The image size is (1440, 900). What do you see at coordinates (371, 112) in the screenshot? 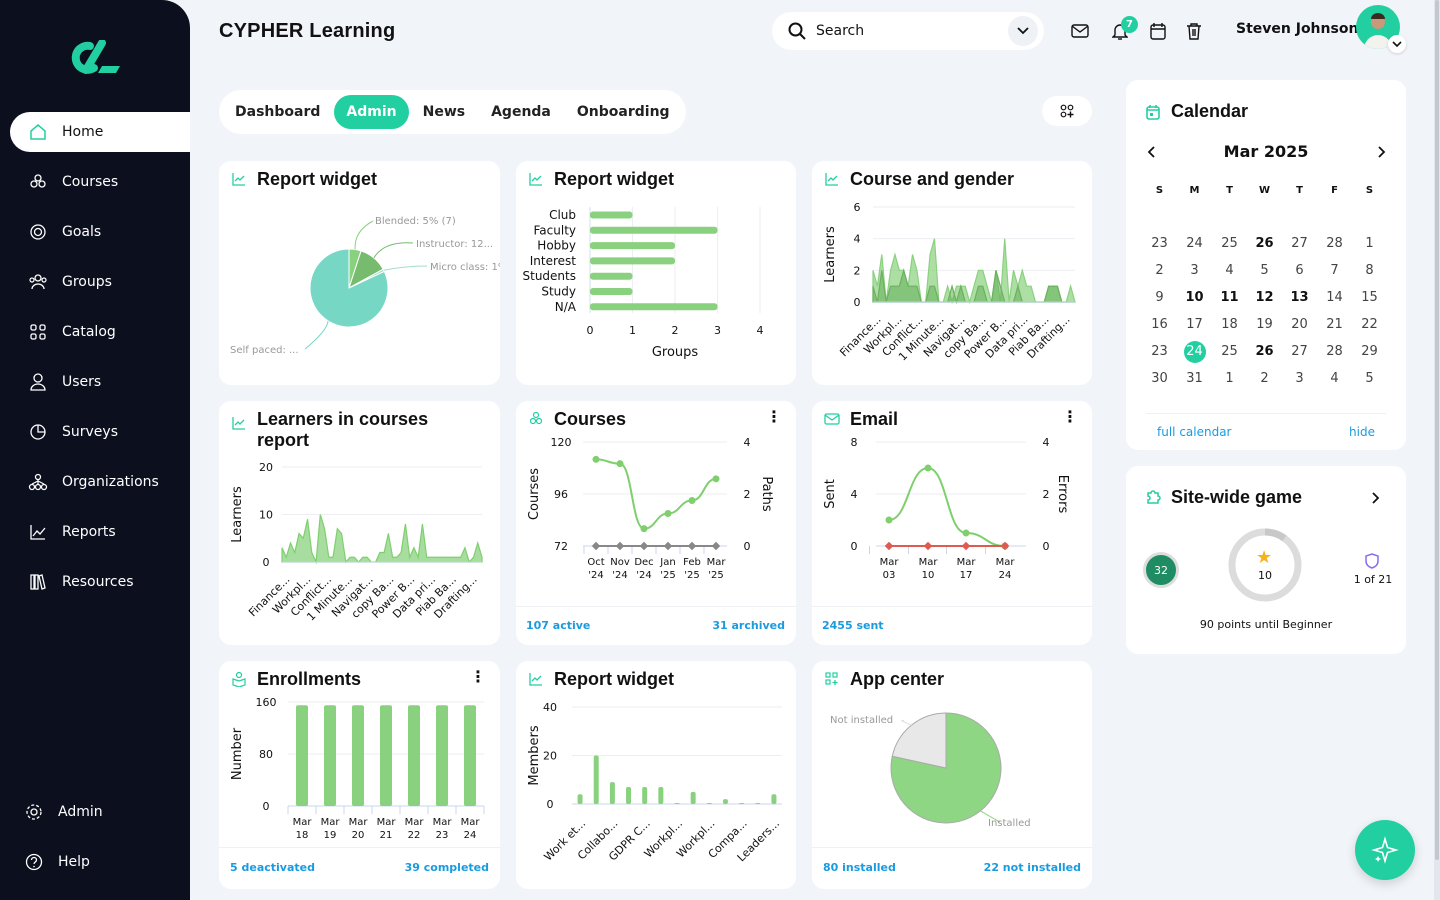
I see `tab-admin: Admin` at bounding box center [371, 112].